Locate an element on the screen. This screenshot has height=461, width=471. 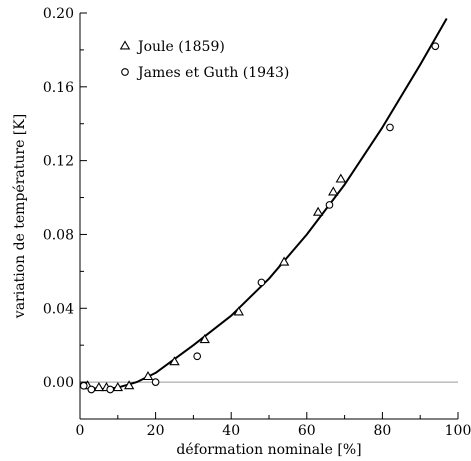
x-axis-label: déformation nominale [%] is located at coordinates (268, 450).